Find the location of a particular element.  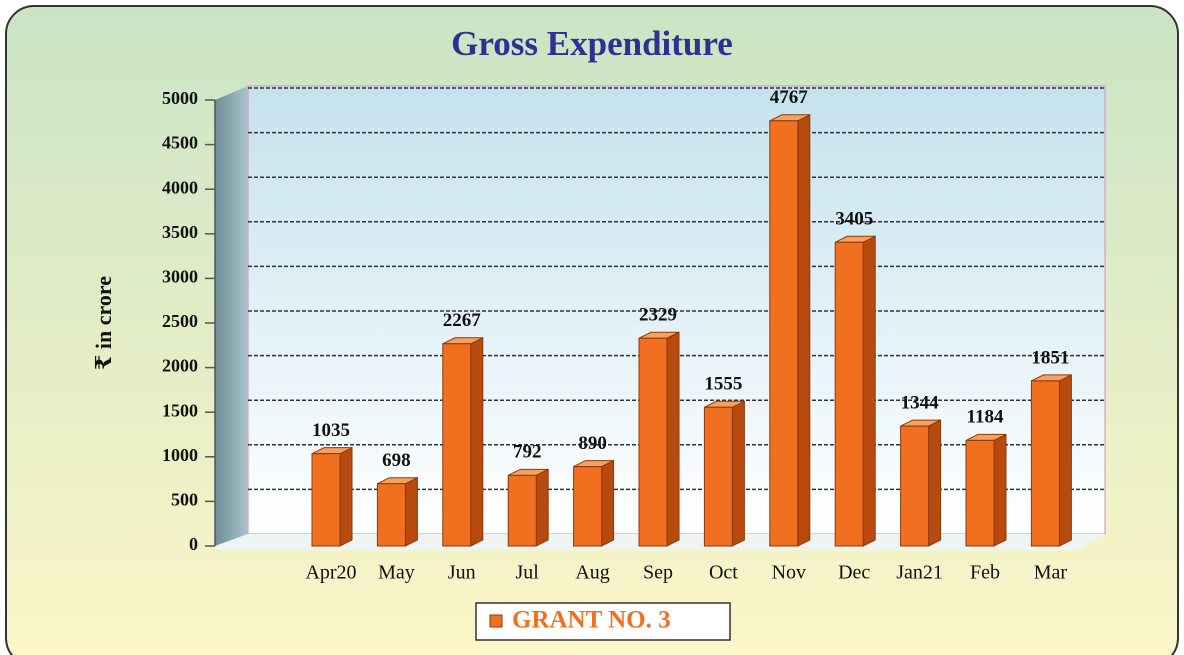

y-tick-label: 0 is located at coordinates (193, 544).